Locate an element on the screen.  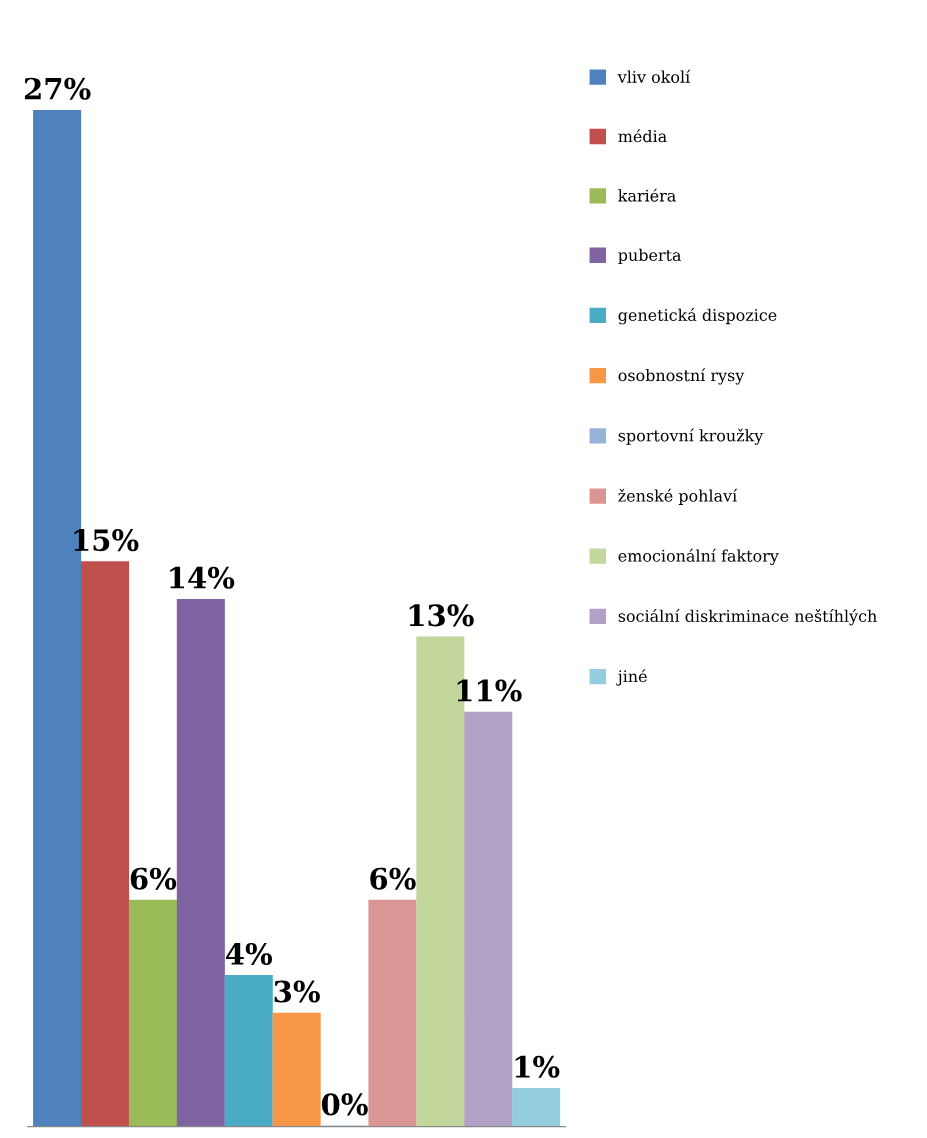
legend-label: ženské pohlaví is located at coordinates (678, 496).